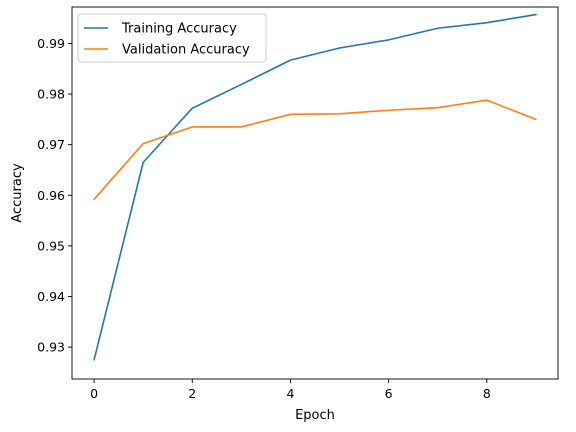 Image resolution: width=576 pixels, height=432 pixels. I want to click on y-axis-label: Accuracy, so click(17, 193).